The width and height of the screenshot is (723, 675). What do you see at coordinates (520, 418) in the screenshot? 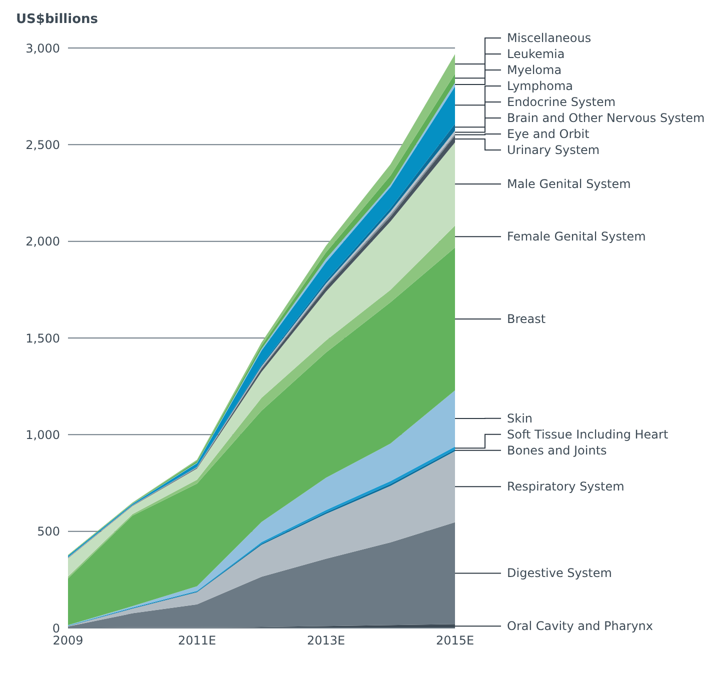
I see `text: Skin` at bounding box center [520, 418].